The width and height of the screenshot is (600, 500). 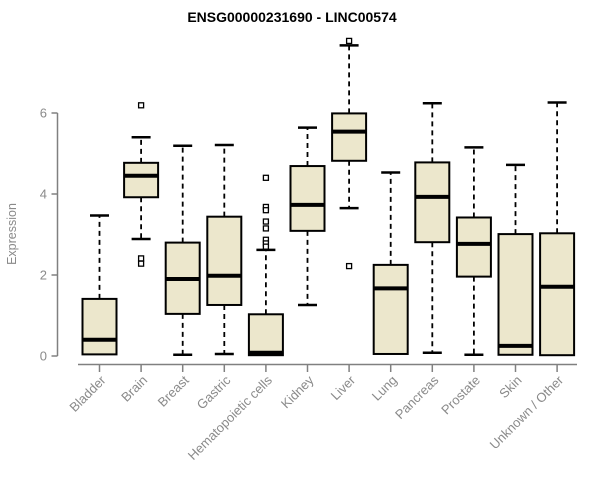 I want to click on x-tick-label: Kidney, so click(x=297, y=391).